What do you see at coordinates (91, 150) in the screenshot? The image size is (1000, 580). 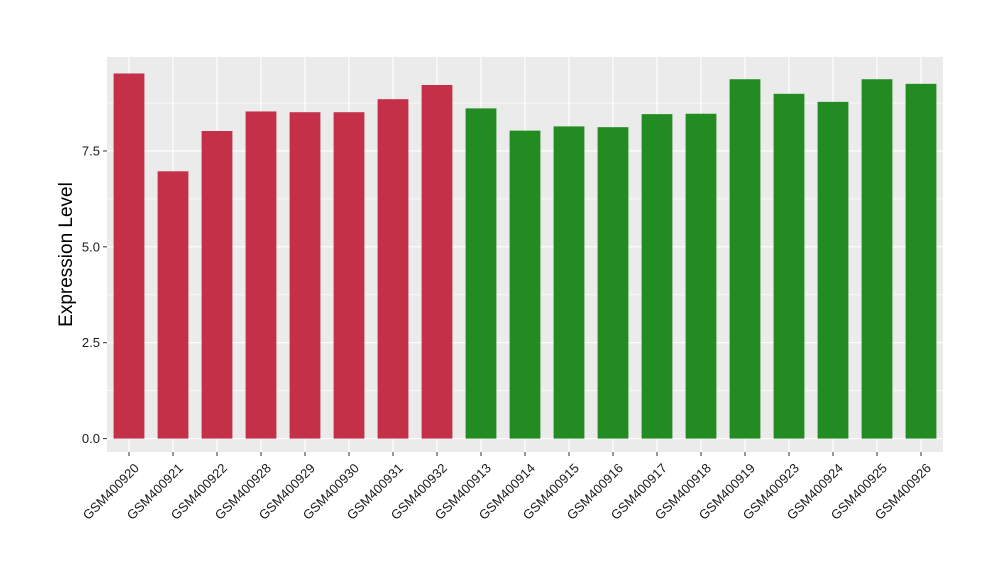 I see `y-tick-label: 7.5` at bounding box center [91, 150].